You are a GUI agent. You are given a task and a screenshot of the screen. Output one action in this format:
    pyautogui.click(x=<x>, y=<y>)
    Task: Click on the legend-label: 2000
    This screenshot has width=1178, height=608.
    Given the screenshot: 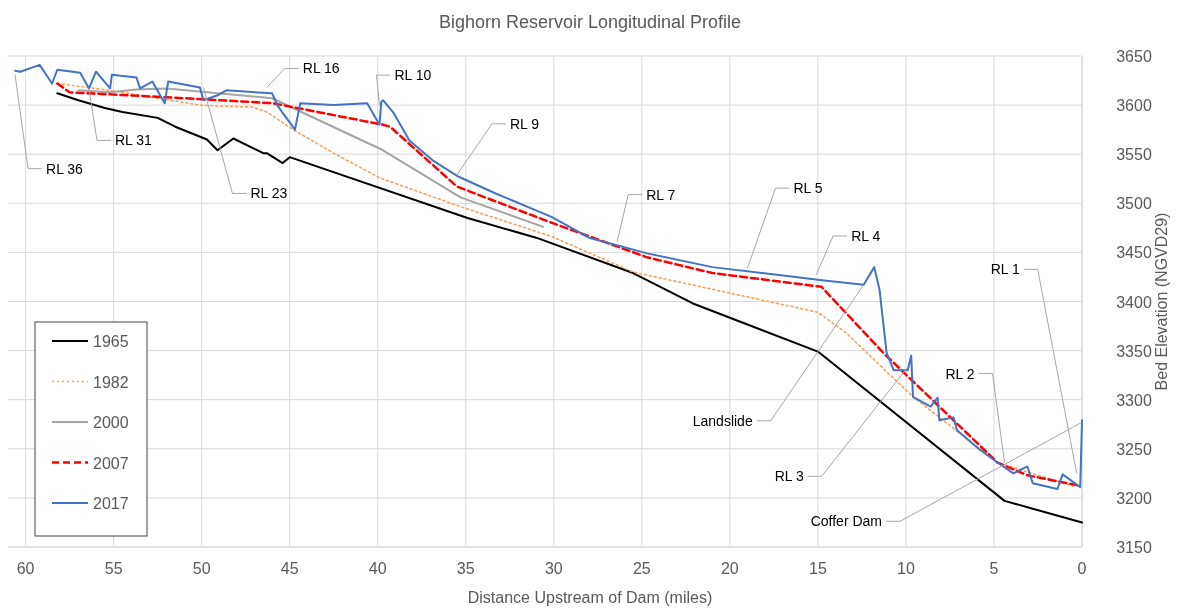 What is the action you would take?
    pyautogui.click(x=111, y=422)
    